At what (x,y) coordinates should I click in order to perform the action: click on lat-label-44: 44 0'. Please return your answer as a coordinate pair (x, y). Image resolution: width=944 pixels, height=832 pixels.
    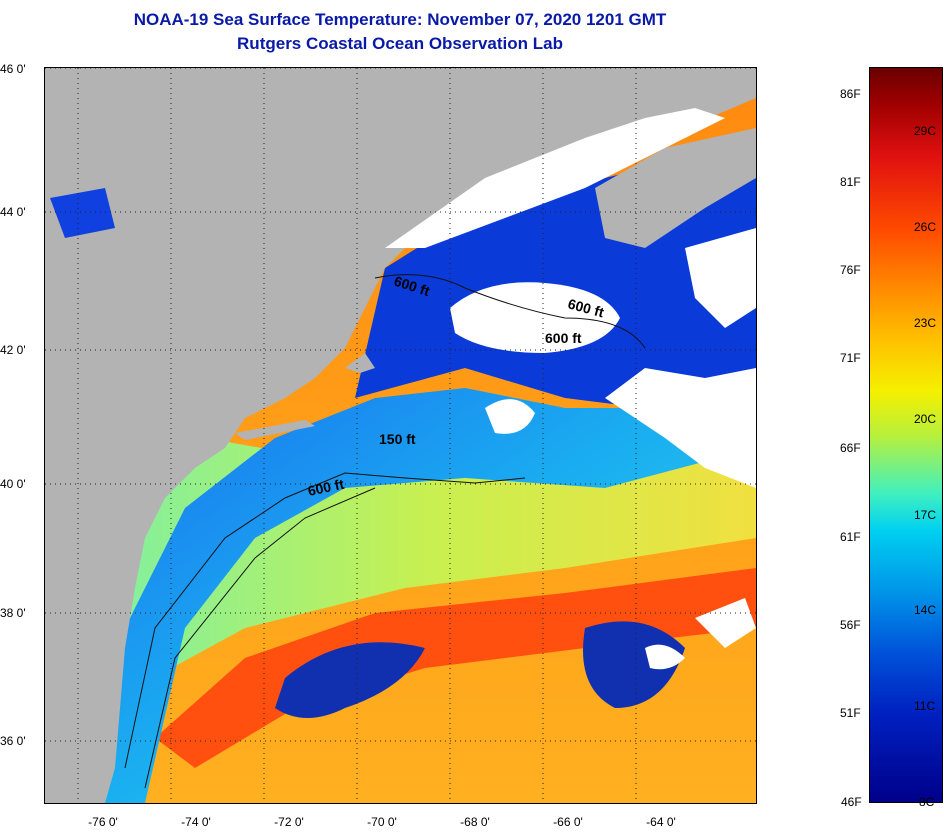
    Looking at the image, I should click on (13, 212).